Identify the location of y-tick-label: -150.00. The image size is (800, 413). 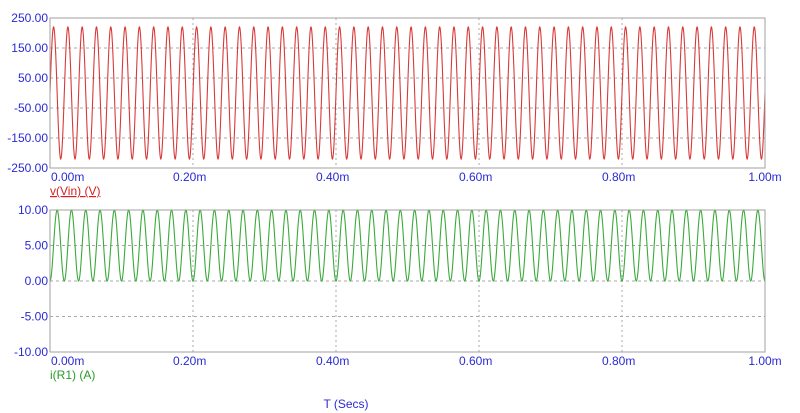
(27, 138).